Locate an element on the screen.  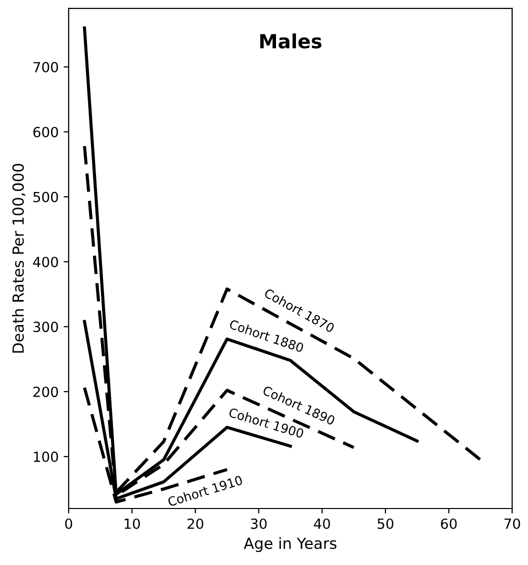
y-tick-label: 300 is located at coordinates (45, 327).